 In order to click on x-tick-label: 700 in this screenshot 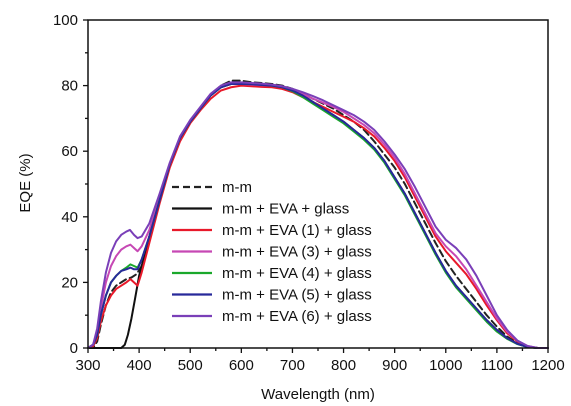, I will do `click(292, 365)`.